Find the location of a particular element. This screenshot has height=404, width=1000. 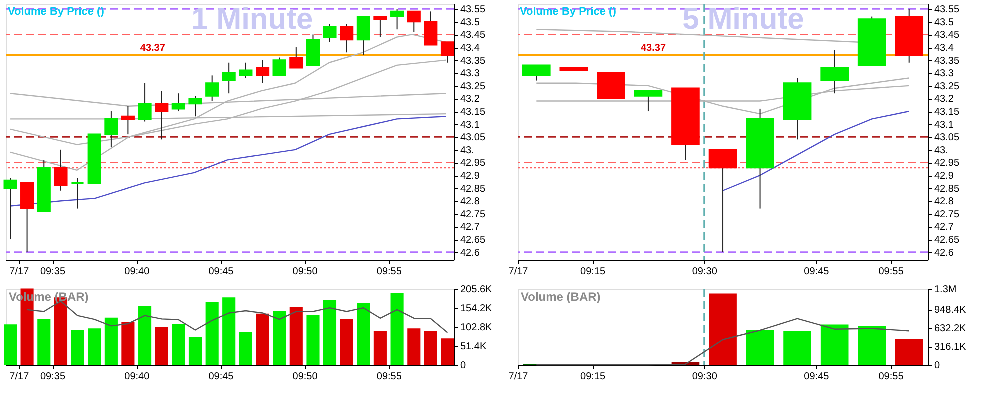

chart-title: 5 Minute is located at coordinates (743, 19).